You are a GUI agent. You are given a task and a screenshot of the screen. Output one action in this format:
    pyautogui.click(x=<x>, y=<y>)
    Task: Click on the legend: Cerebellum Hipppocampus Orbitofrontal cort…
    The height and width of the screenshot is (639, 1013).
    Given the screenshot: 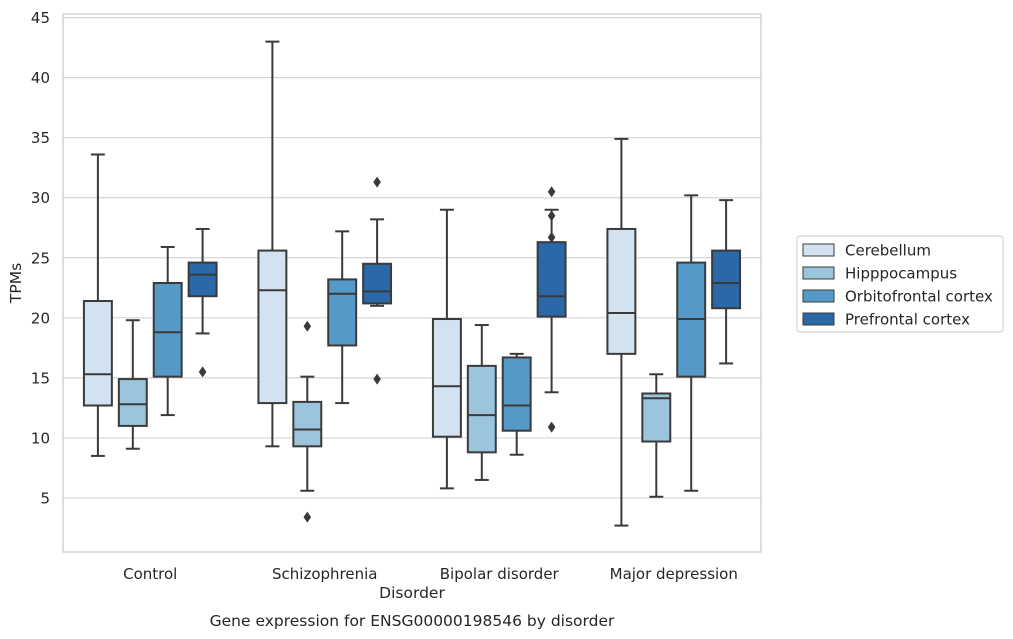 What is the action you would take?
    pyautogui.click(x=900, y=284)
    